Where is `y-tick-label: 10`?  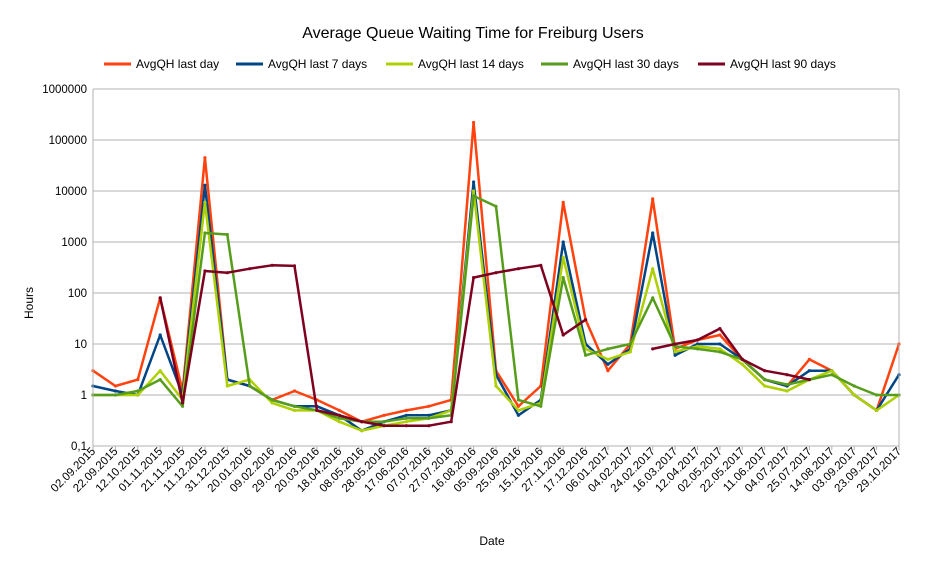
y-tick-label: 10 is located at coordinates (80, 345).